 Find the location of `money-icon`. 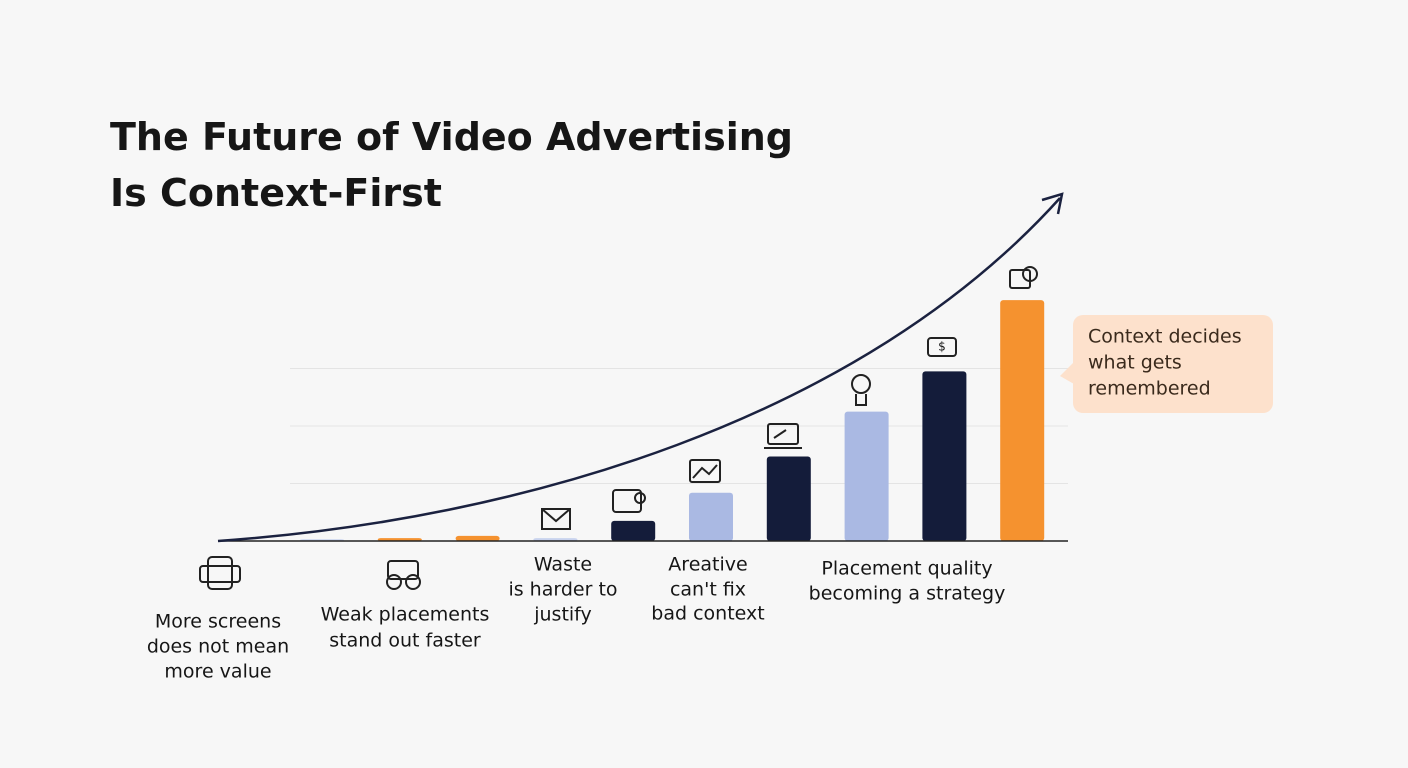

money-icon is located at coordinates (942, 347).